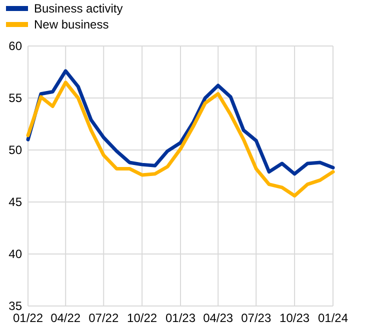 Image resolution: width=372 pixels, height=331 pixels. Describe the element at coordinates (78, 9) in the screenshot. I see `legend-label: Business activity` at that location.